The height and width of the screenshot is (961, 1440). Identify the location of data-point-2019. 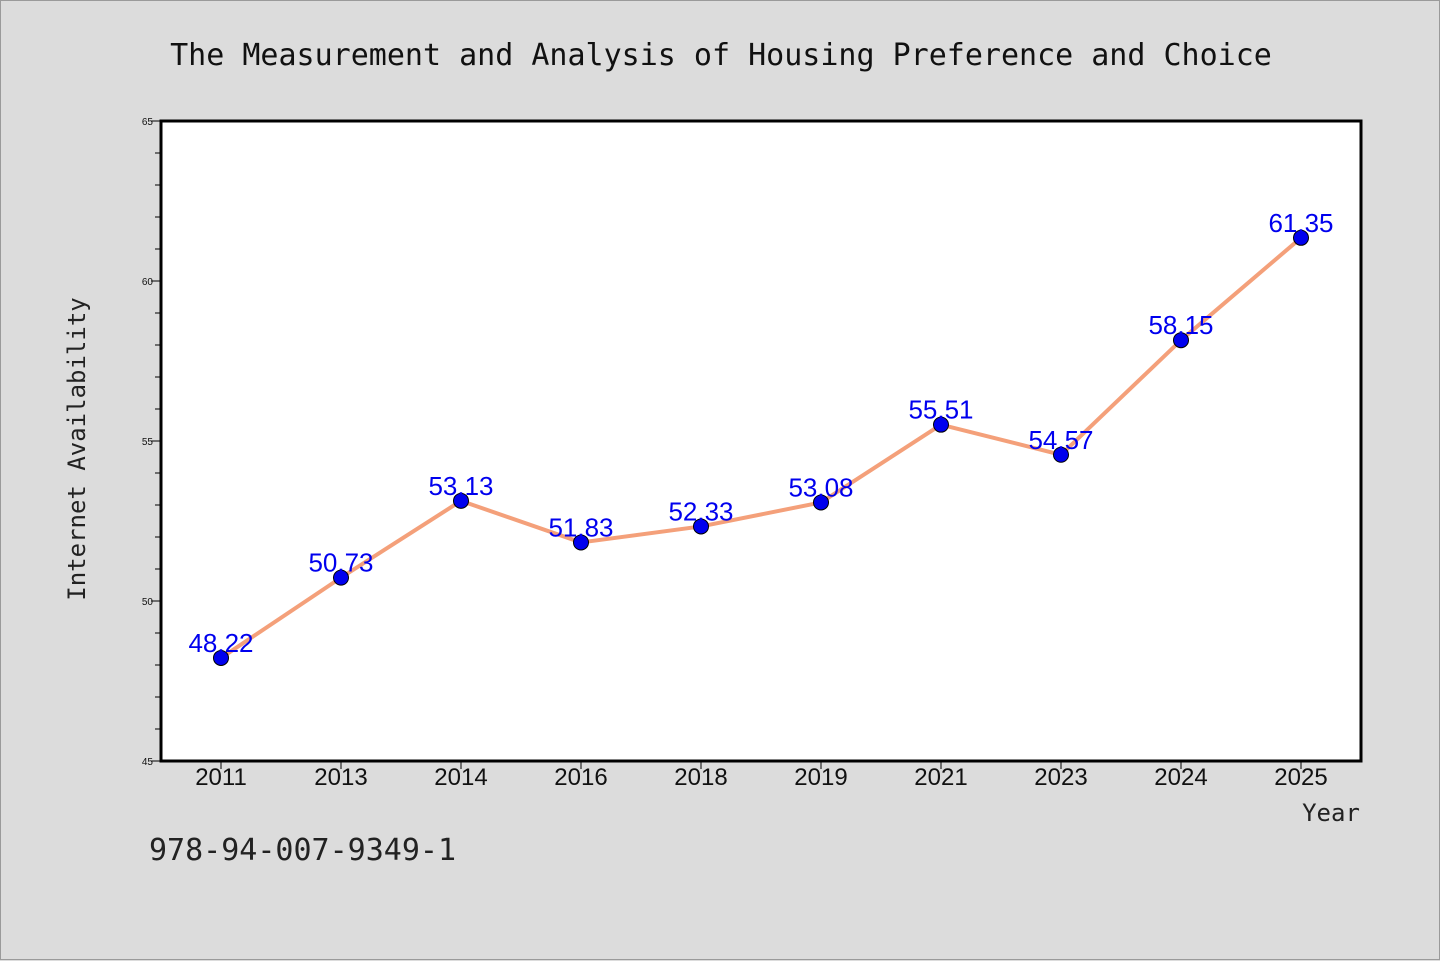
(821, 502).